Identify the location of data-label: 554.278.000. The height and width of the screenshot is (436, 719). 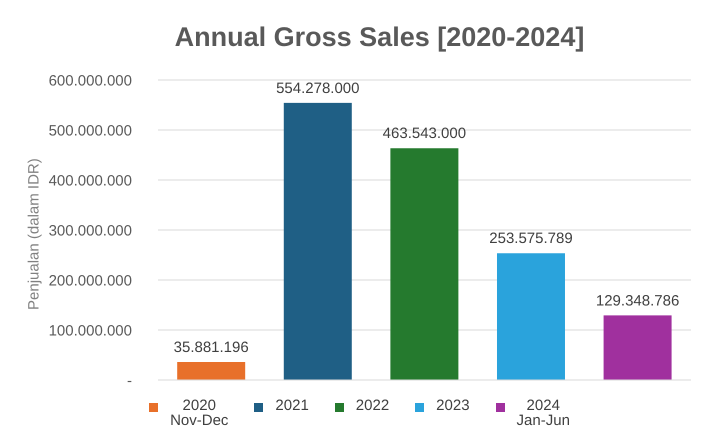
(318, 88).